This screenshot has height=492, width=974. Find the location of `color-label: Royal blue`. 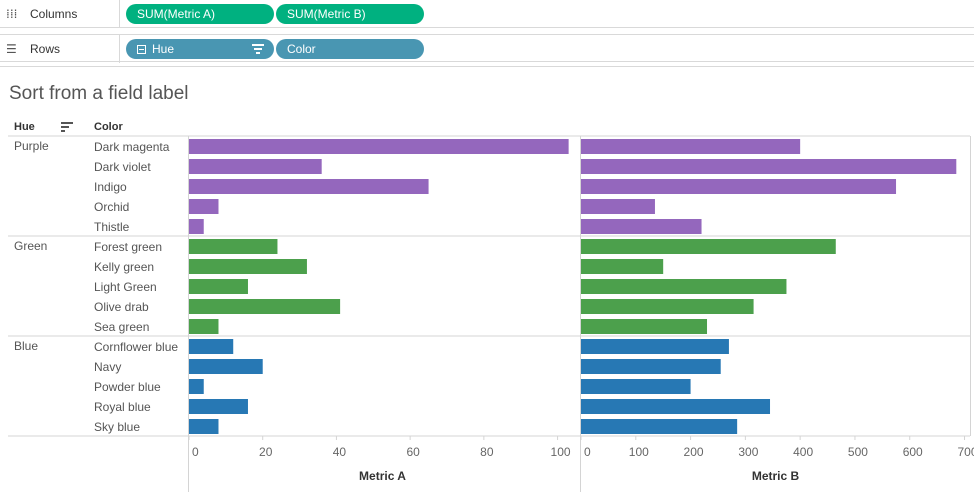

color-label: Royal blue is located at coordinates (122, 407).